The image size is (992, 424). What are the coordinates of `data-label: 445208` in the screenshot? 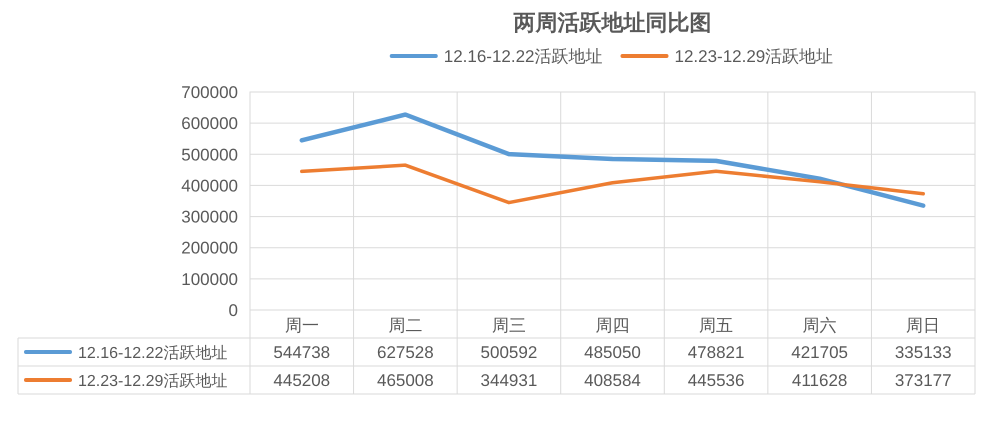 It's located at (301, 380).